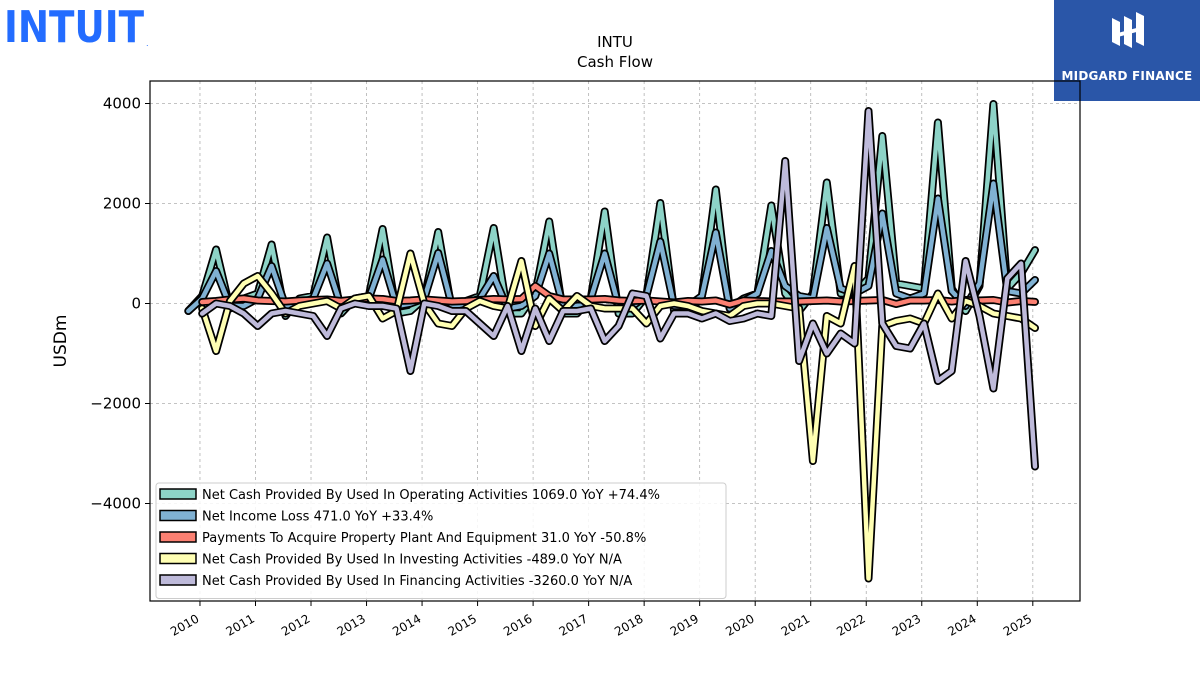 The width and height of the screenshot is (1200, 675). I want to click on series-3-line, so click(618, 295).